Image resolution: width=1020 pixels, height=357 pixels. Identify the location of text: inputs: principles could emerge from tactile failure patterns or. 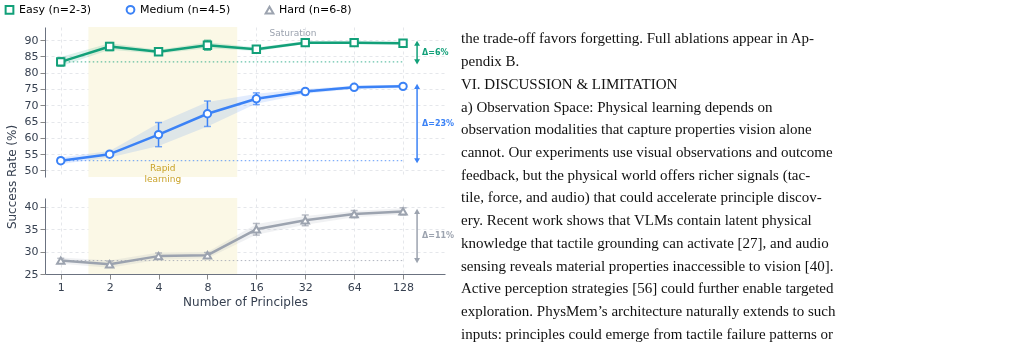
(647, 333).